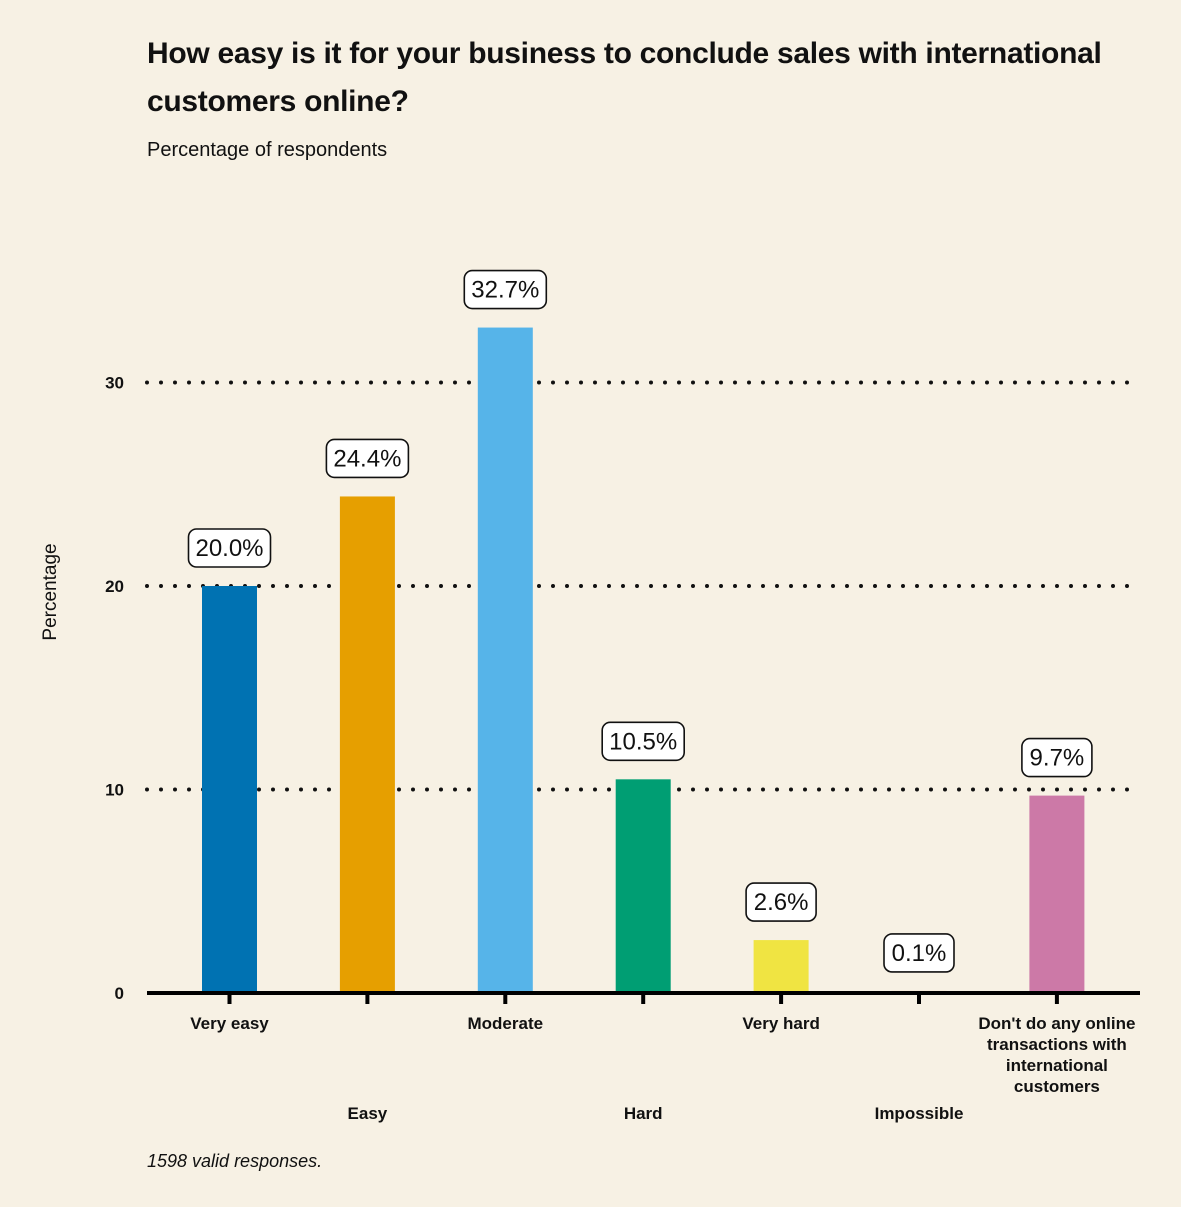 The width and height of the screenshot is (1181, 1207). I want to click on data-label: 9.7%, so click(1057, 757).